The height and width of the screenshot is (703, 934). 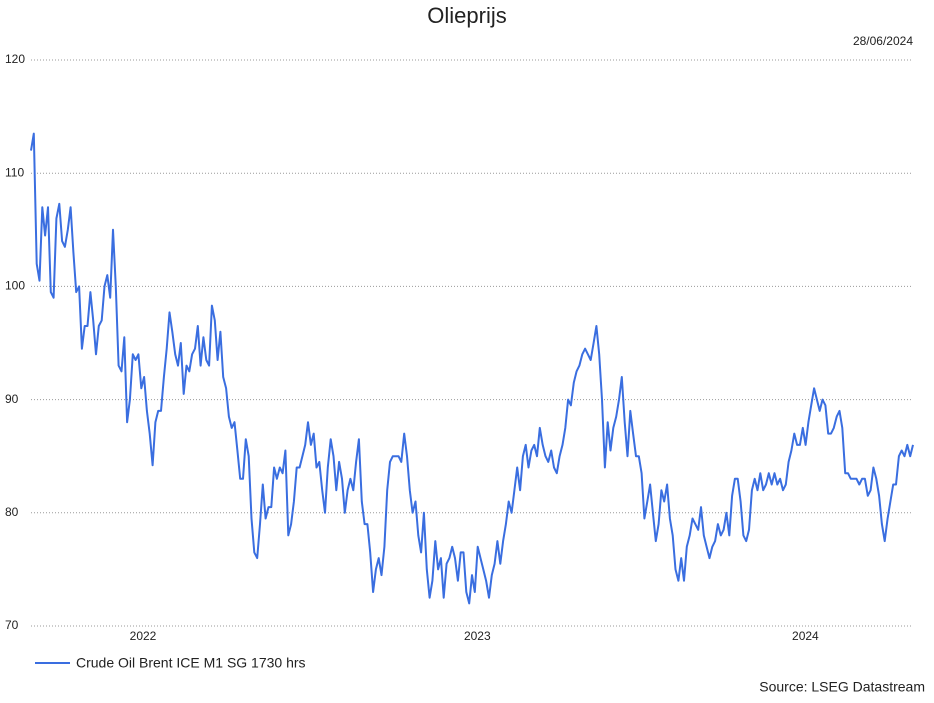 What do you see at coordinates (12, 625) in the screenshot?
I see `y-tick-label: 70` at bounding box center [12, 625].